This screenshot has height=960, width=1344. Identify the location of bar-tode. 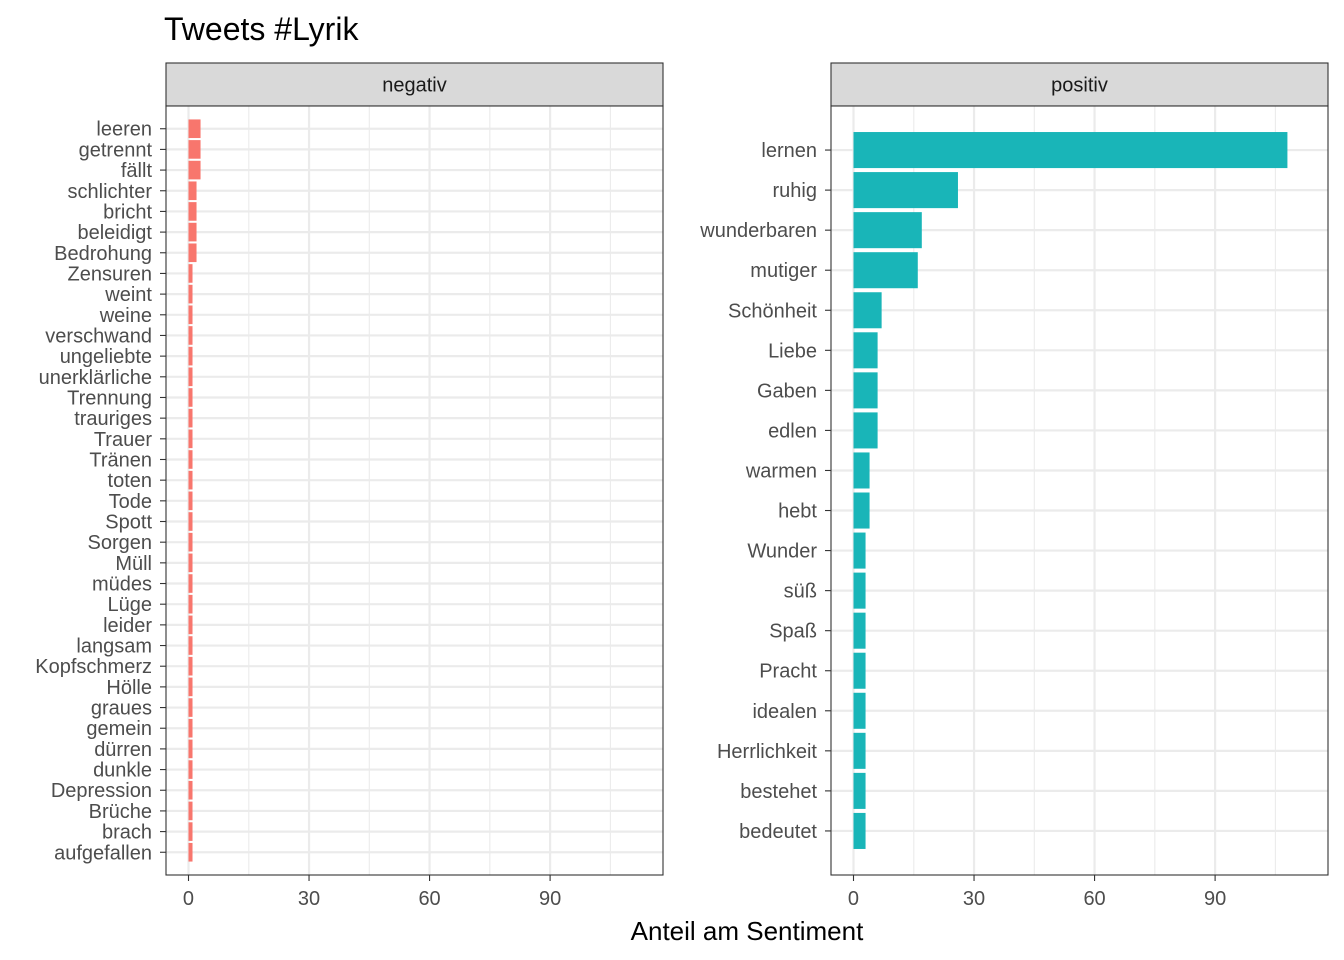
(190, 501).